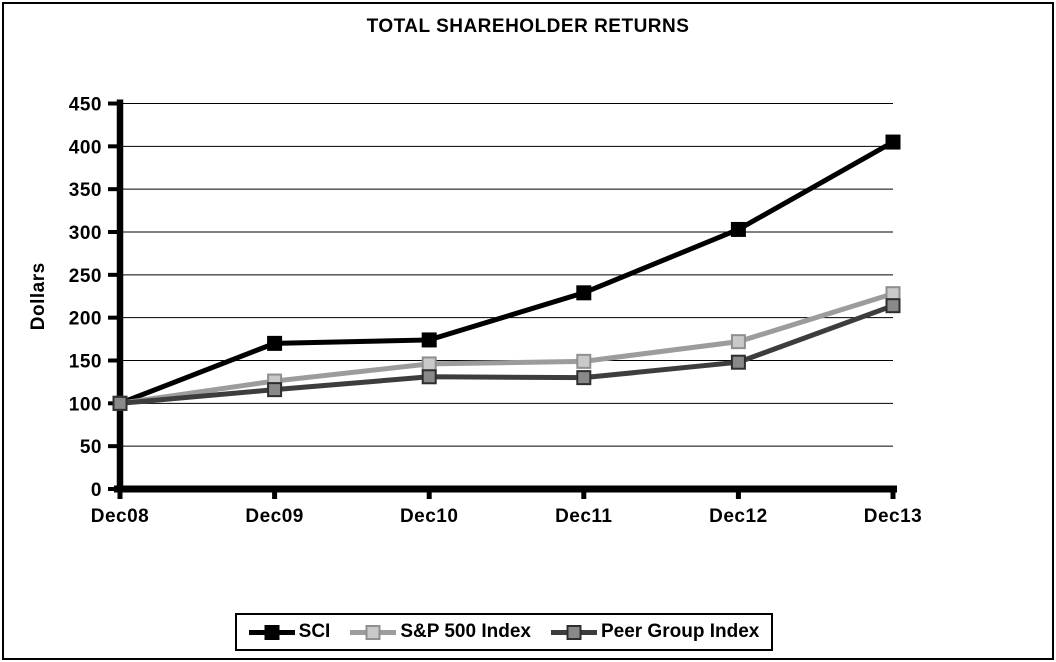  What do you see at coordinates (274, 516) in the screenshot?
I see `x-tick-label: Dec09` at bounding box center [274, 516].